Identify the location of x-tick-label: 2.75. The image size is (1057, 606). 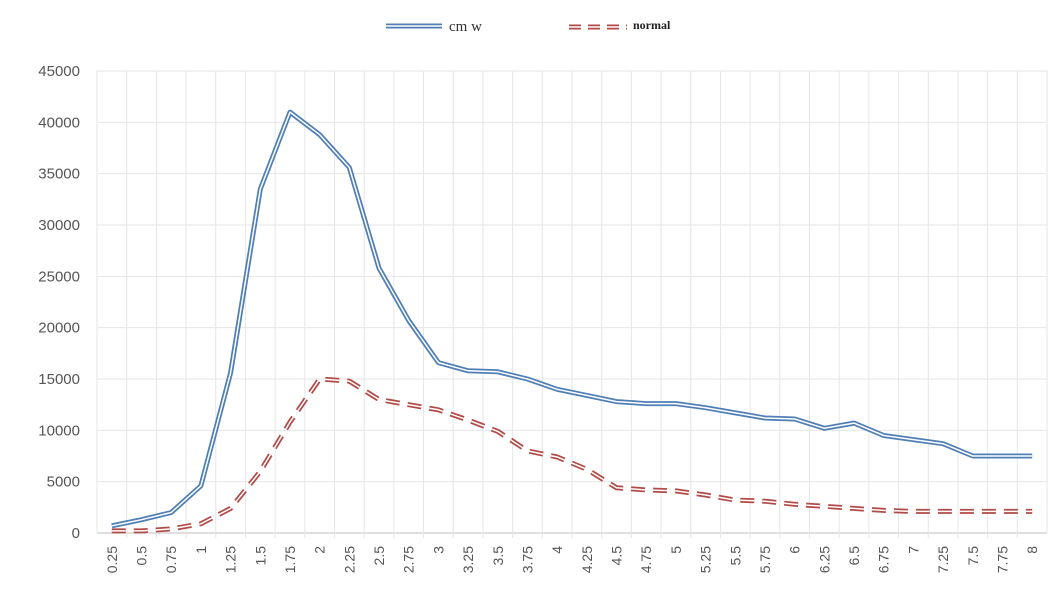
(409, 559).